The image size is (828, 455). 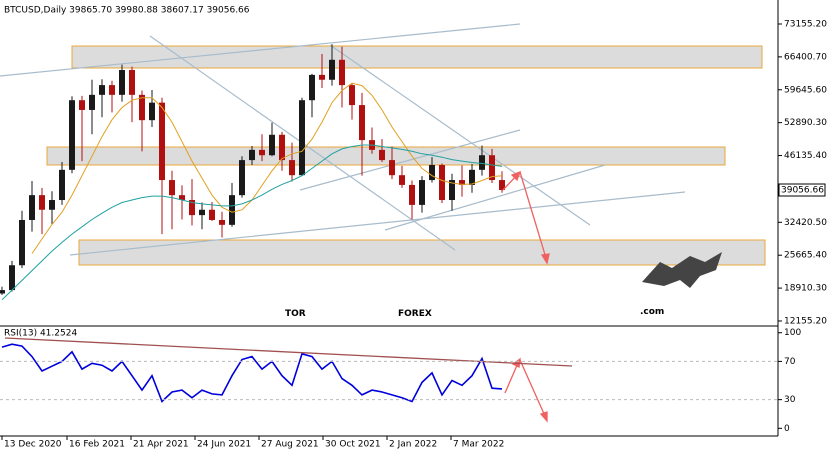 What do you see at coordinates (682, 270) in the screenshot?
I see `bull-icon` at bounding box center [682, 270].